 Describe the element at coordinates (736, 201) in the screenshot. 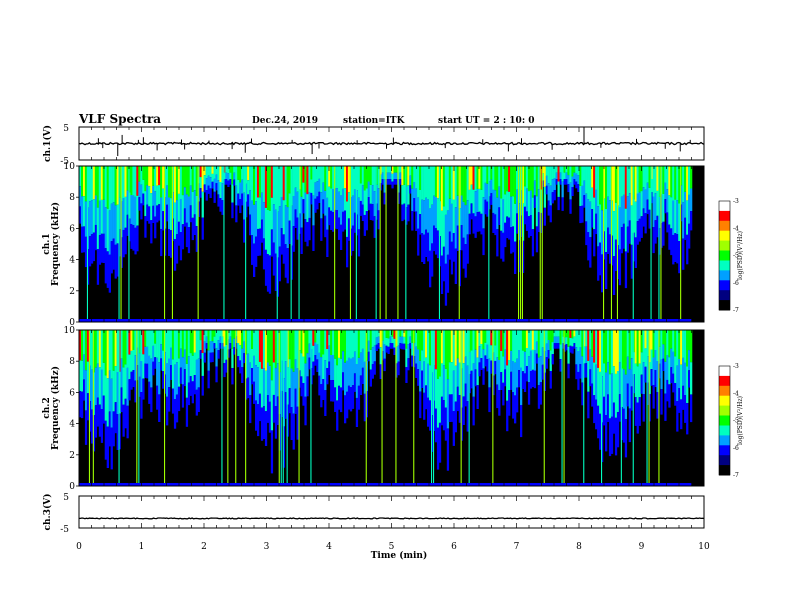

I see `ch1-spectrogram-colorbar-tick: -3` at that location.